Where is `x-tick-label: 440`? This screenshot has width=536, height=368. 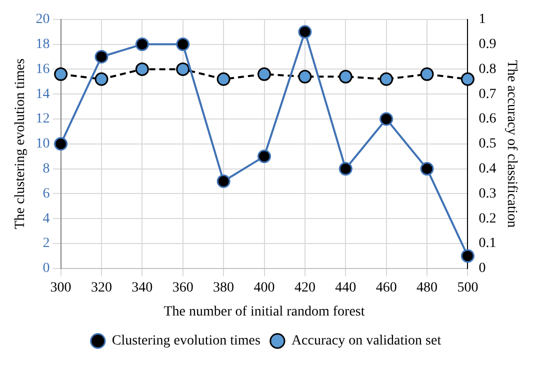
x-tick-label: 440 is located at coordinates (345, 288).